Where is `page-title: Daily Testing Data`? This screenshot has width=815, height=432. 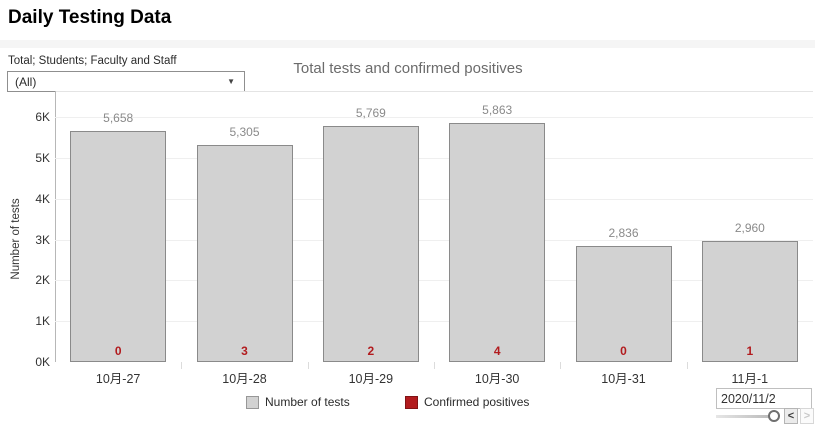 page-title: Daily Testing Data is located at coordinates (90, 17).